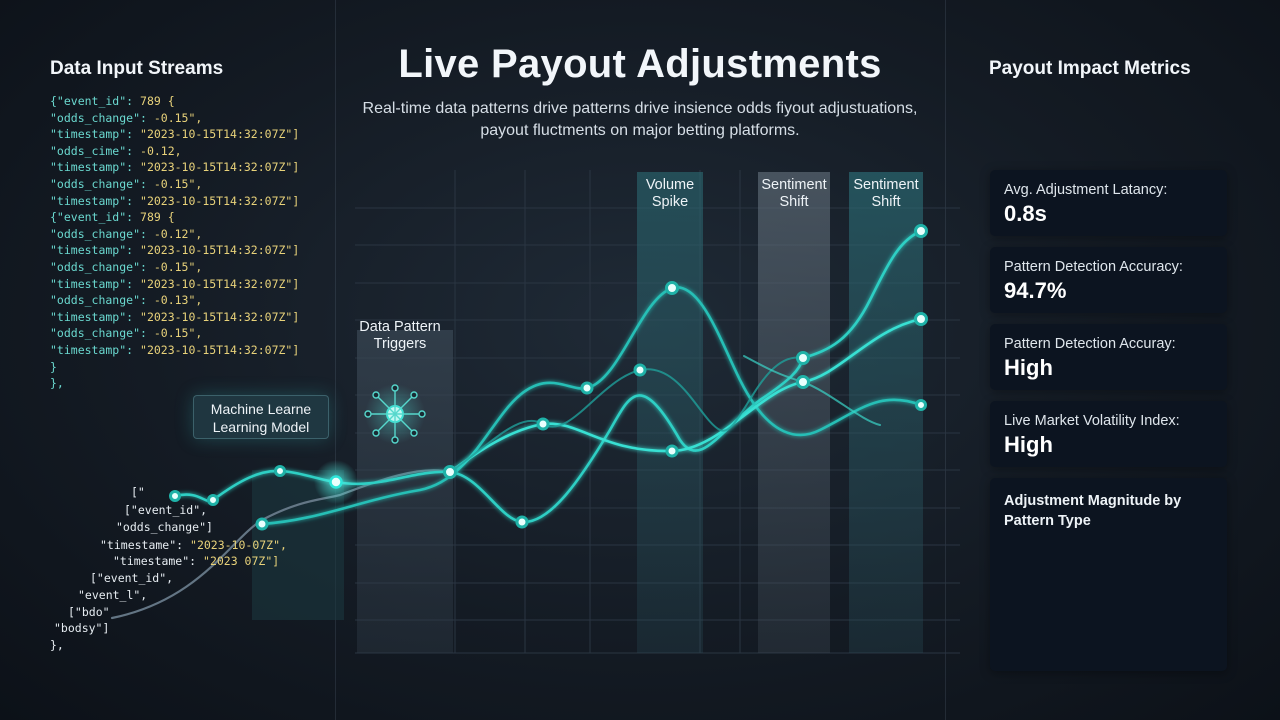 This screenshot has width=1280, height=720. I want to click on stream-key: "odds_cime":, so click(95, 150).